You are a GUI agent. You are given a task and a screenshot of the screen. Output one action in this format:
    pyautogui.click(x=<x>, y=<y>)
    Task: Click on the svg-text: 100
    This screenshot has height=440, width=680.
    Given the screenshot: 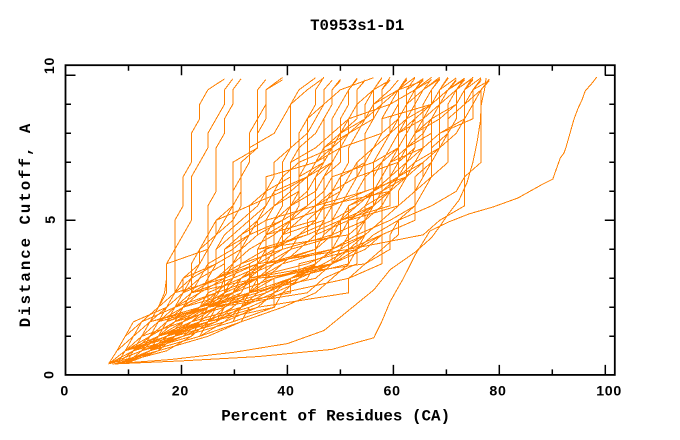 What is the action you would take?
    pyautogui.click(x=609, y=391)
    